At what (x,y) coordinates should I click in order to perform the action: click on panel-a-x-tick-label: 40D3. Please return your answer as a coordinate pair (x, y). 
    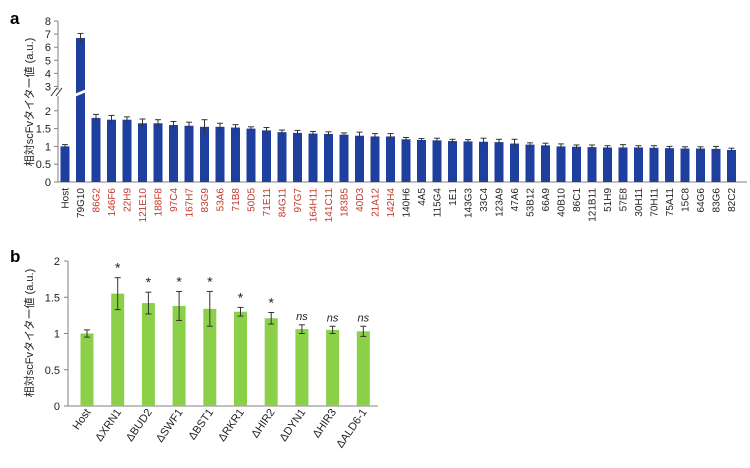
    Looking at the image, I should click on (360, 200).